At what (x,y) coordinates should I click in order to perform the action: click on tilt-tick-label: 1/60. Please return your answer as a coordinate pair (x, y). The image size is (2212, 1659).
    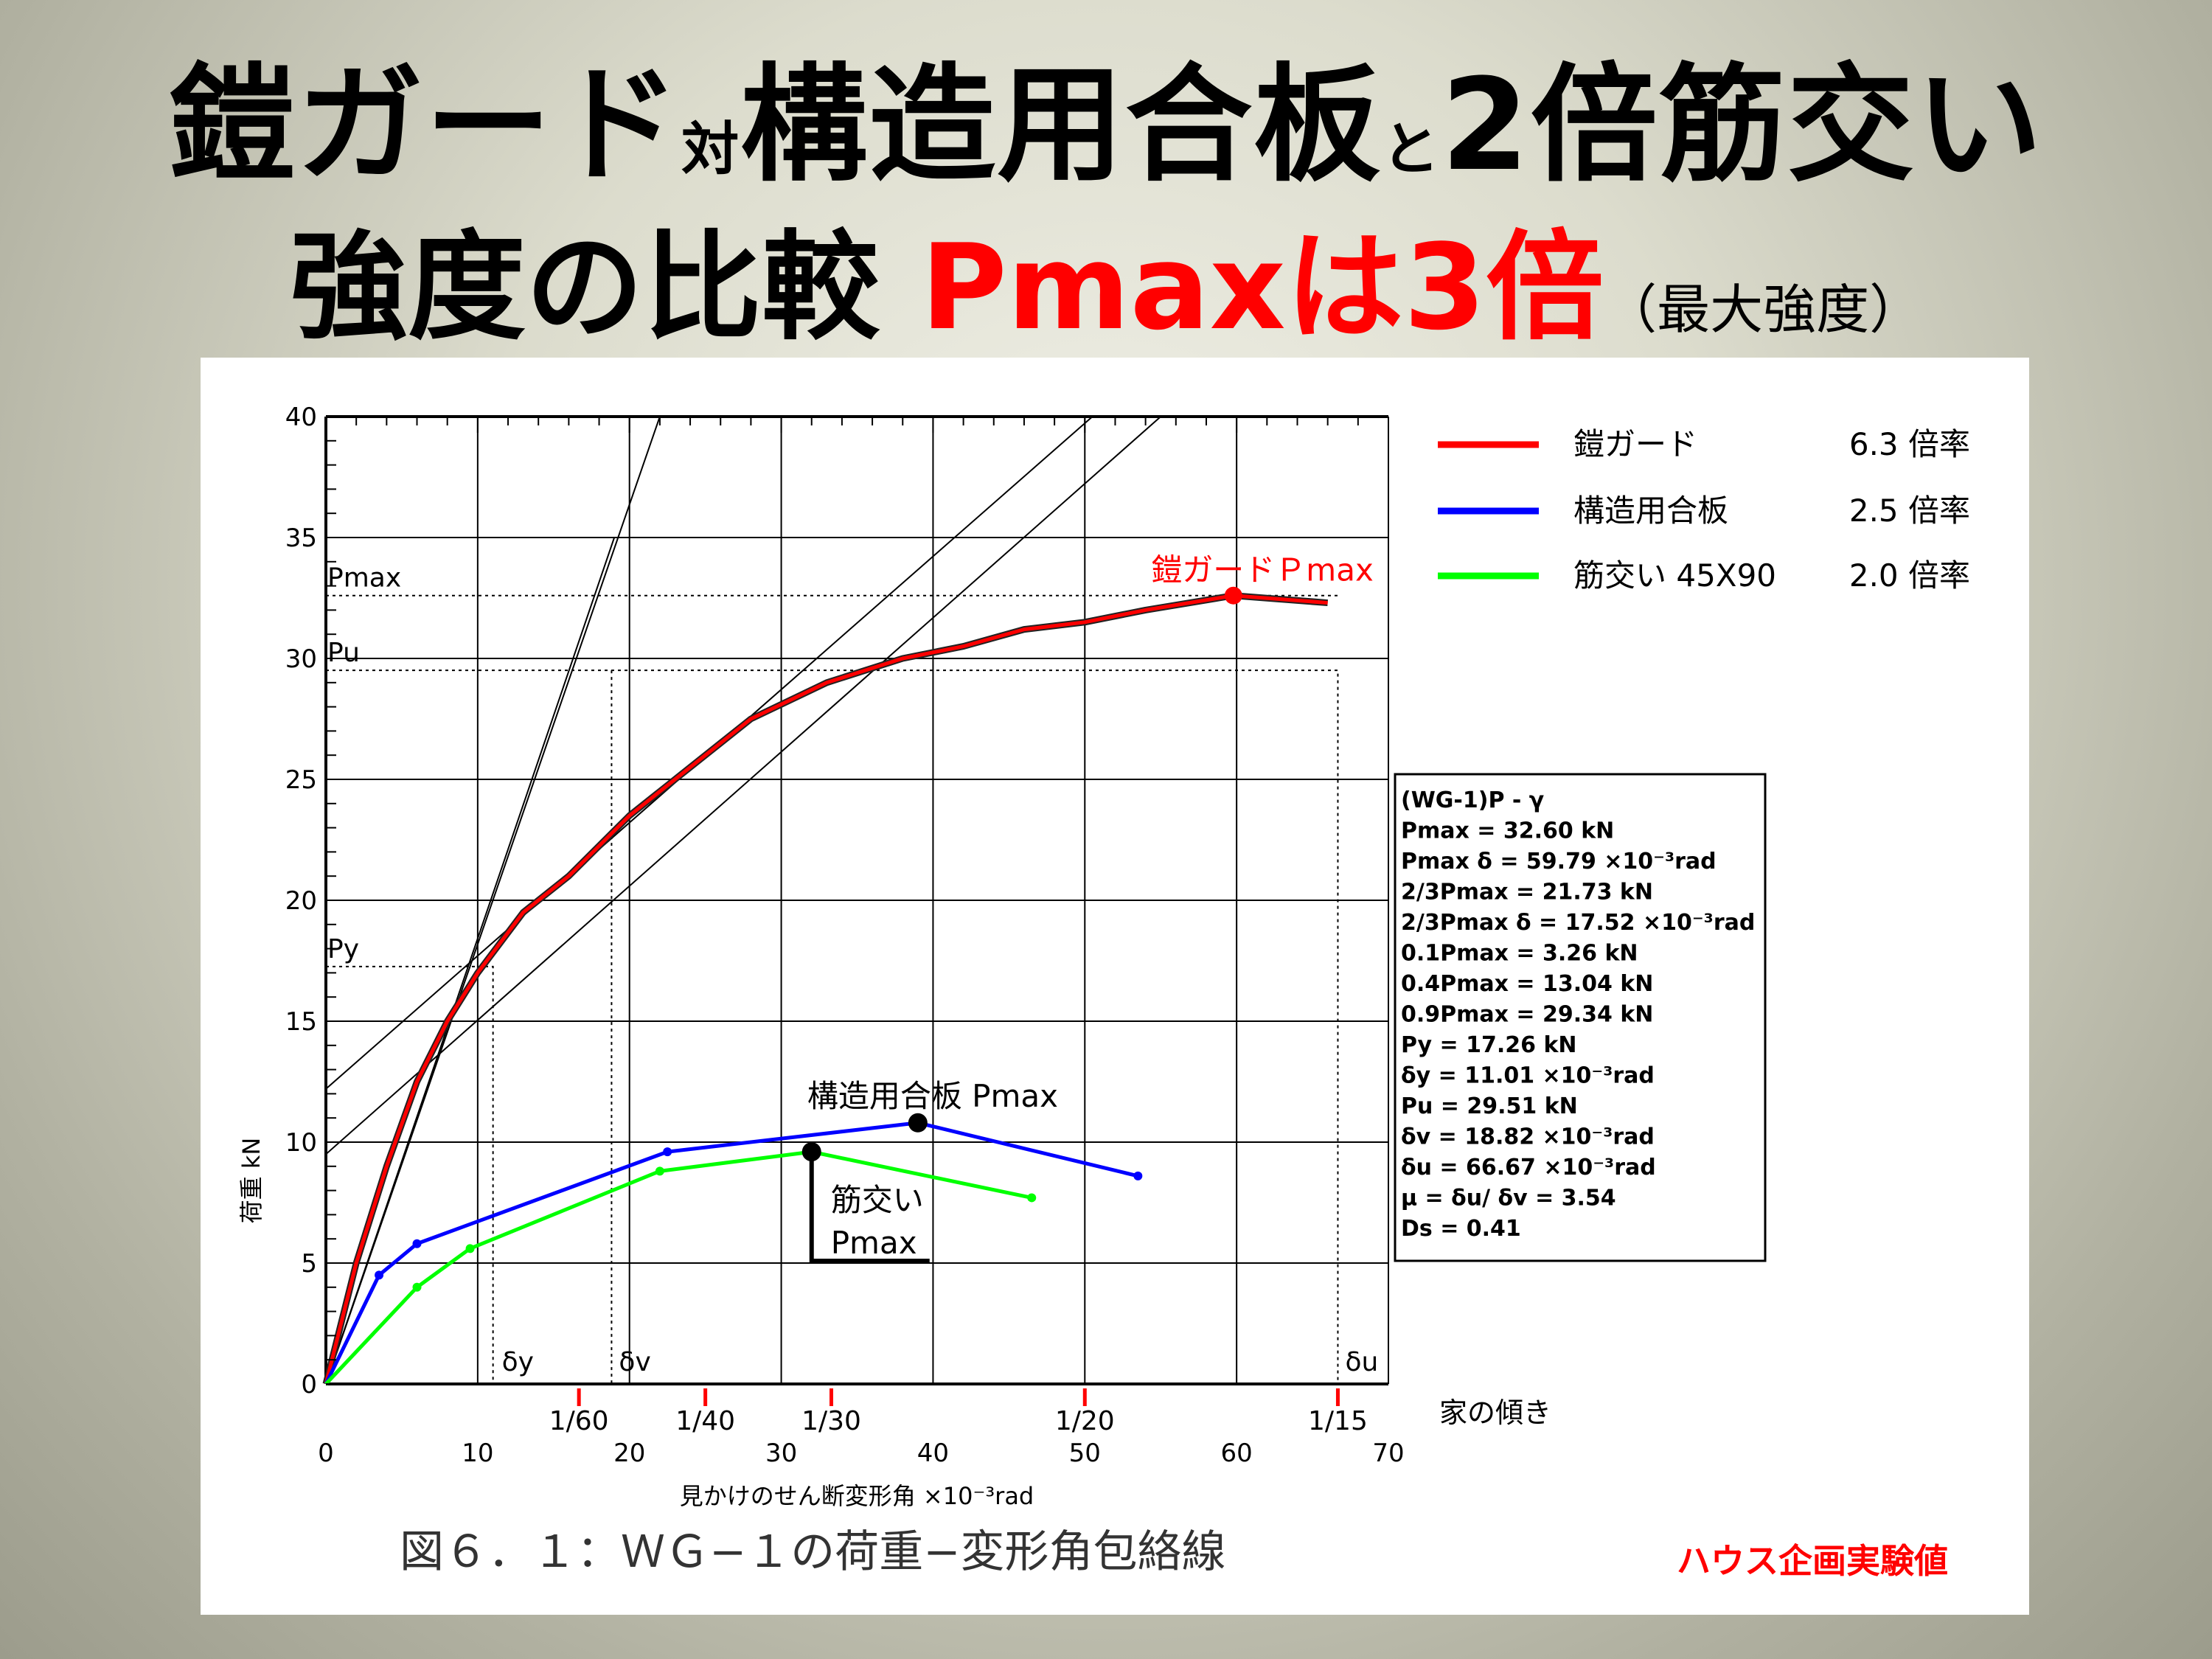
    Looking at the image, I should click on (579, 1421).